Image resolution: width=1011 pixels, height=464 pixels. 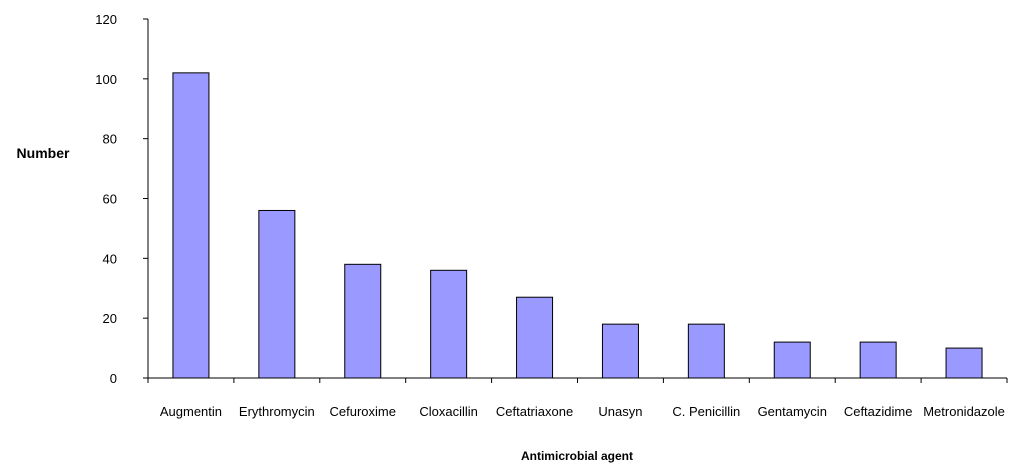 What do you see at coordinates (535, 337) in the screenshot?
I see `bar-ceftatriaxone` at bounding box center [535, 337].